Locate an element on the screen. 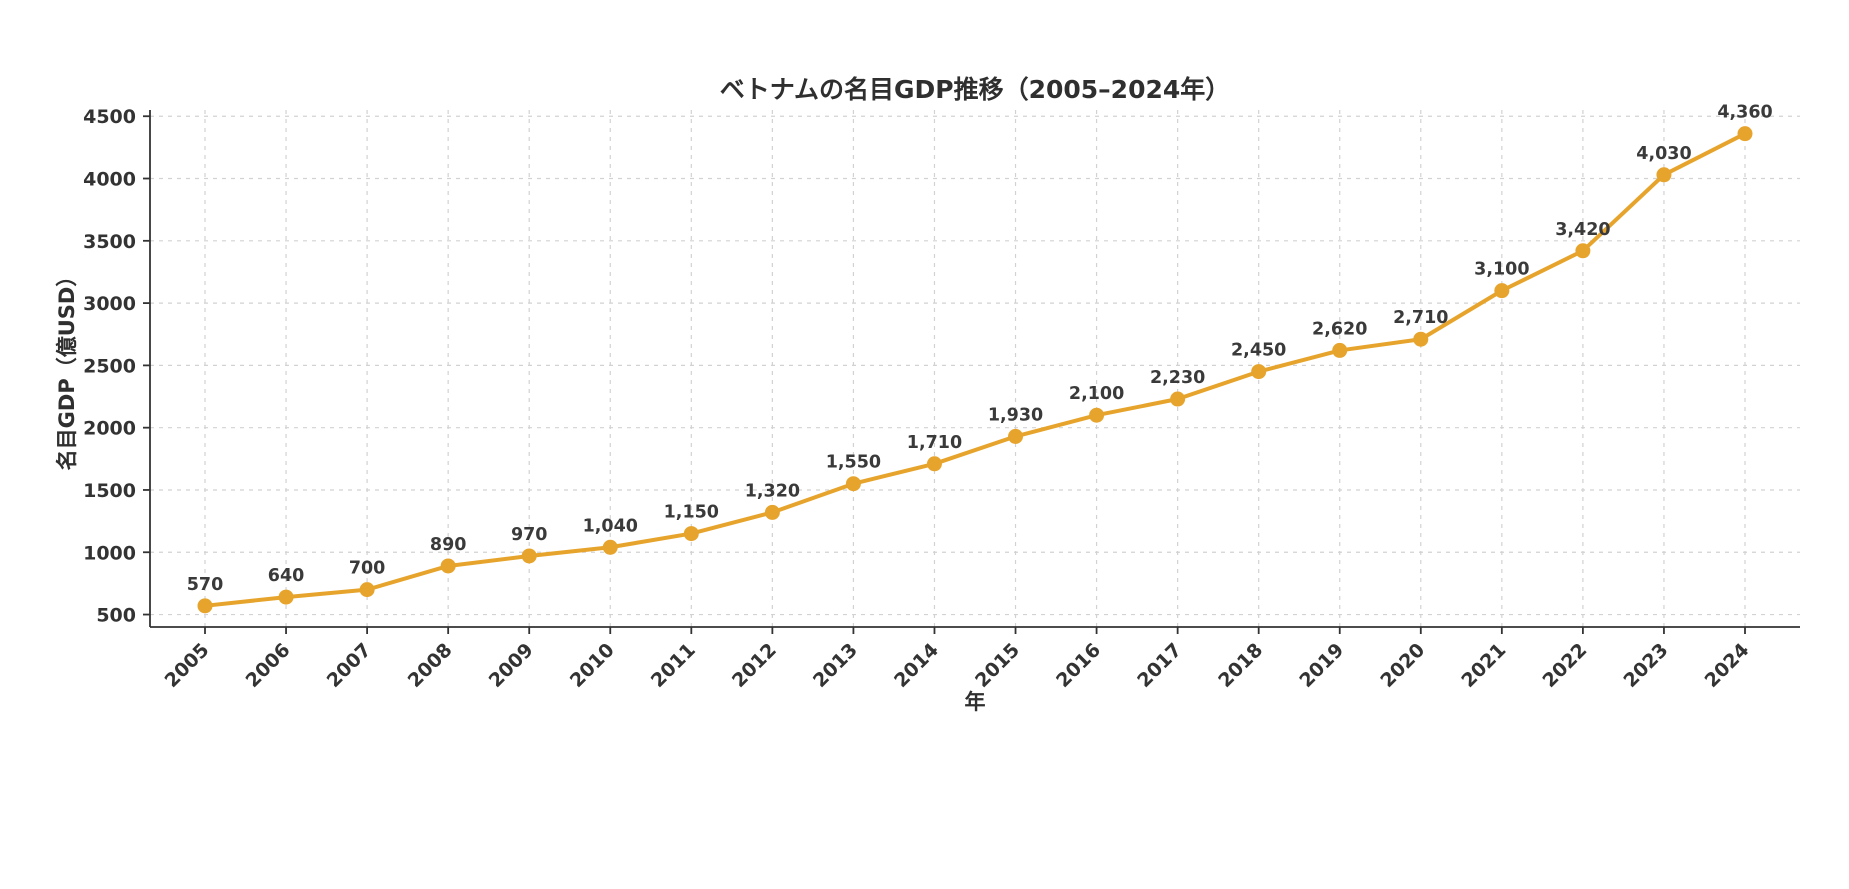 Image resolution: width=1849 pixels, height=889 pixels. y-tick-label: 2000 is located at coordinates (109, 429).